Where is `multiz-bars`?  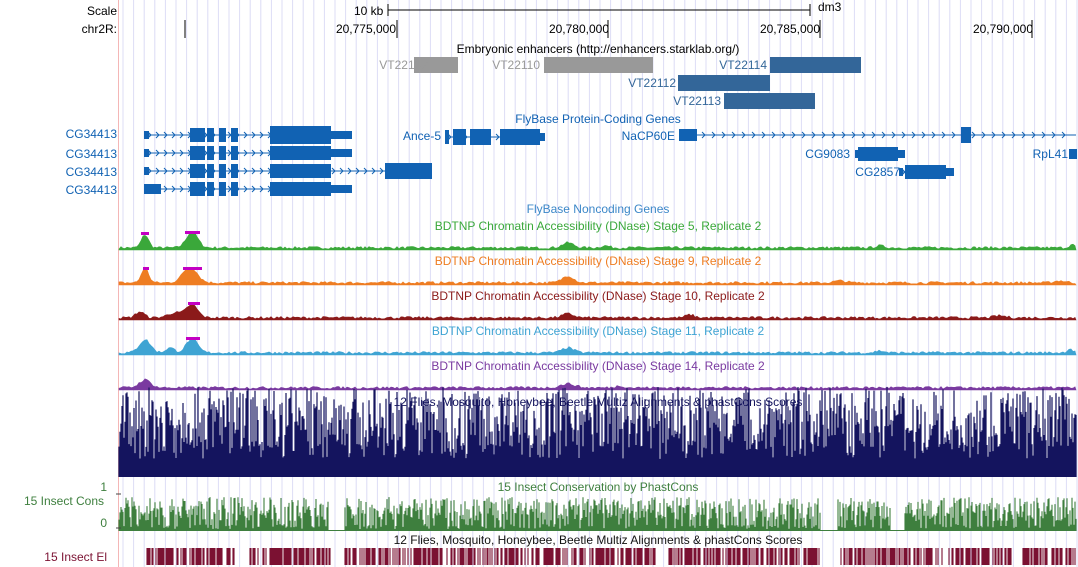
multiz-bars is located at coordinates (597, 432).